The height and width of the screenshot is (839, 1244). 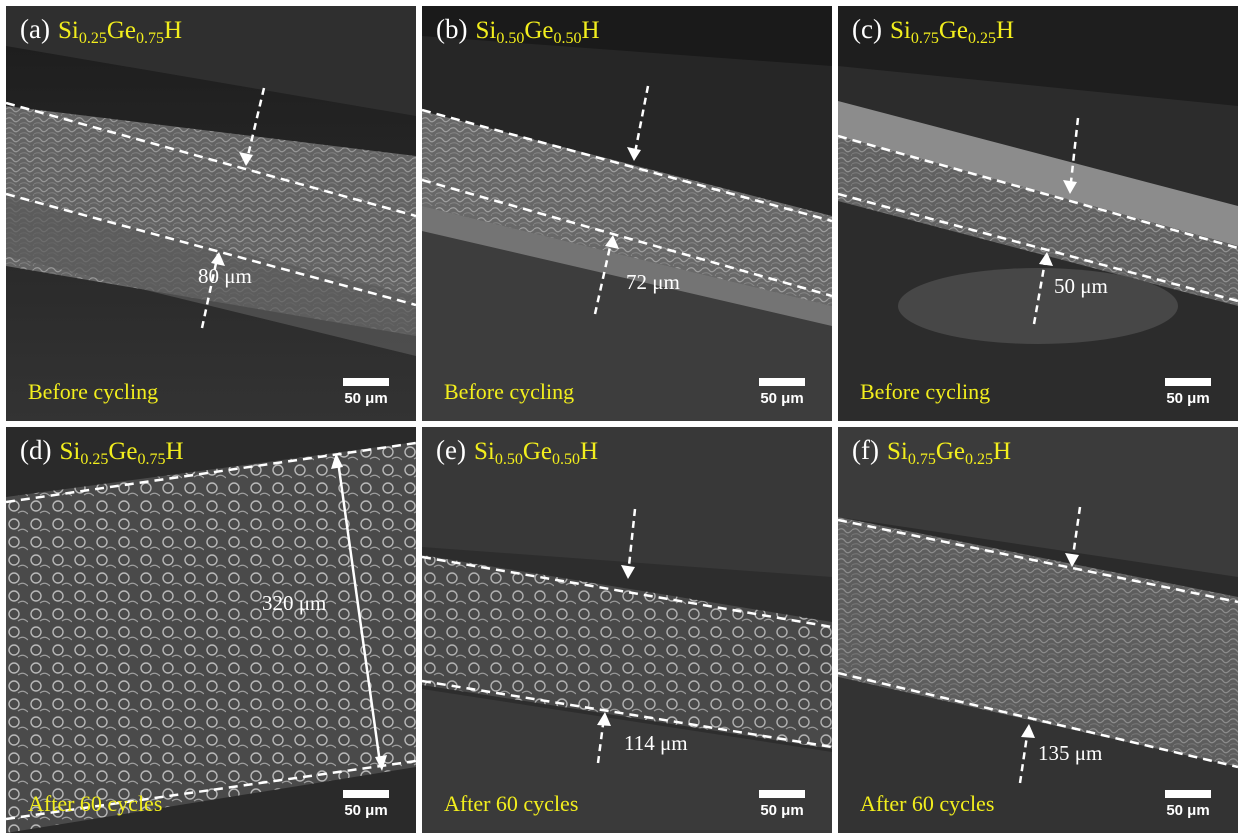 I want to click on panel-letter: (d), so click(x=36, y=450).